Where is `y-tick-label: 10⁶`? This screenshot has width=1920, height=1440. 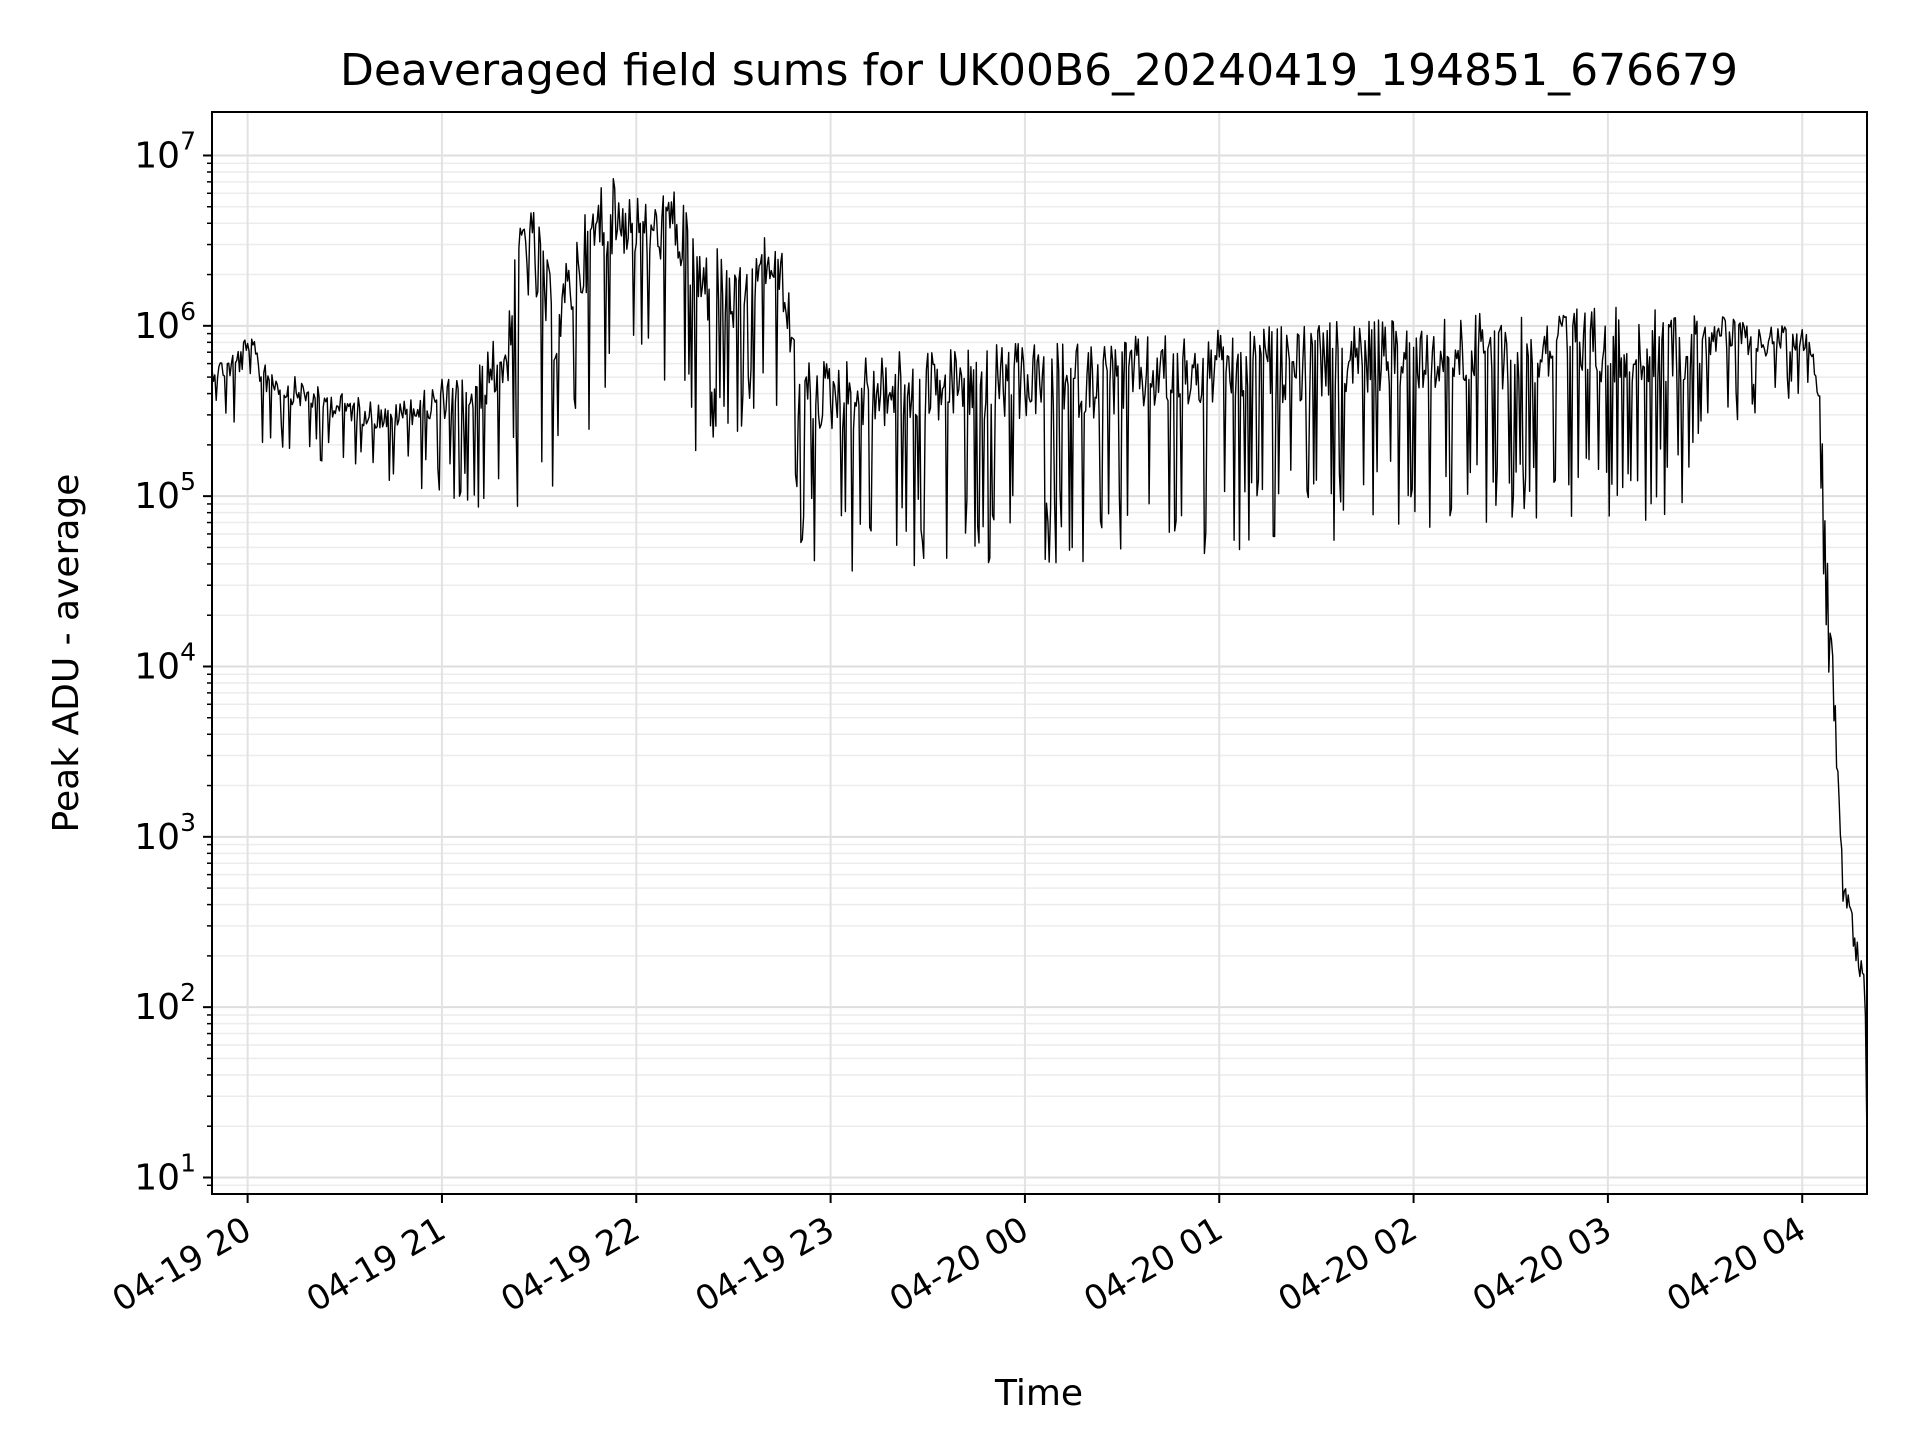 y-tick-label: 10⁶ is located at coordinates (165, 322).